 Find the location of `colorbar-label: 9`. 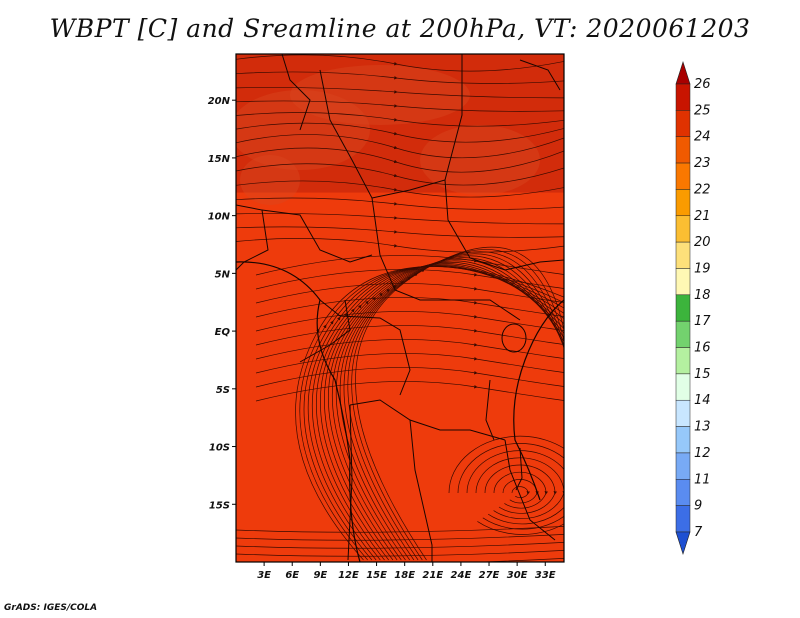

colorbar-label: 9 is located at coordinates (698, 506).